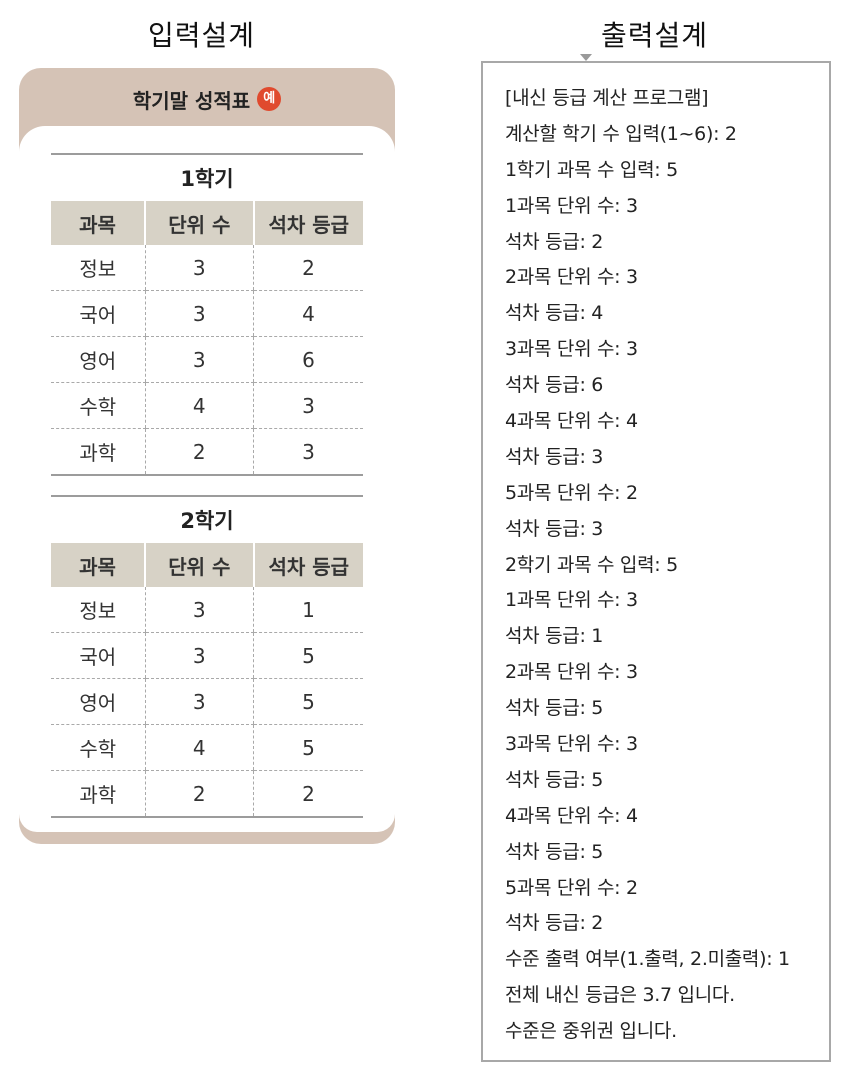  I want to click on grade-cell: 6, so click(308, 359).